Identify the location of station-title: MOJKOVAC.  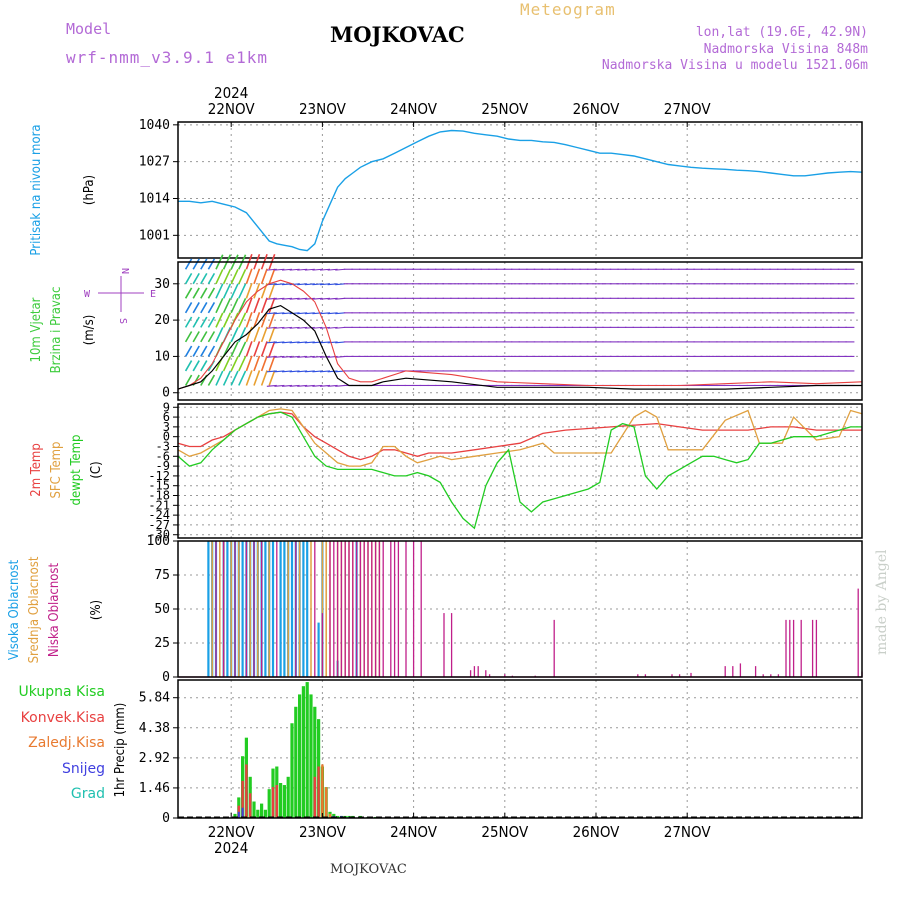
(397, 34).